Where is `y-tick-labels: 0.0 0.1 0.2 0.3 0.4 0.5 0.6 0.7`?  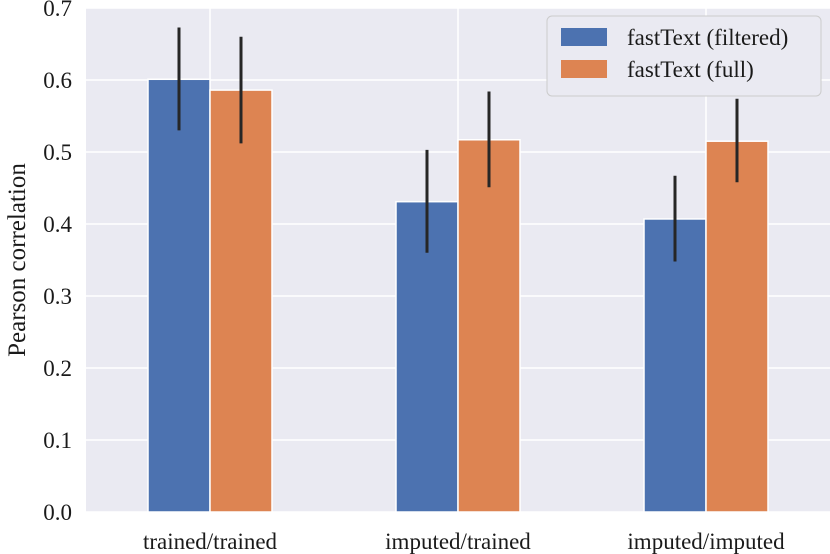
y-tick-labels: 0.0 0.1 0.2 0.3 0.4 0.5 0.6 0.7 is located at coordinates (57, 262).